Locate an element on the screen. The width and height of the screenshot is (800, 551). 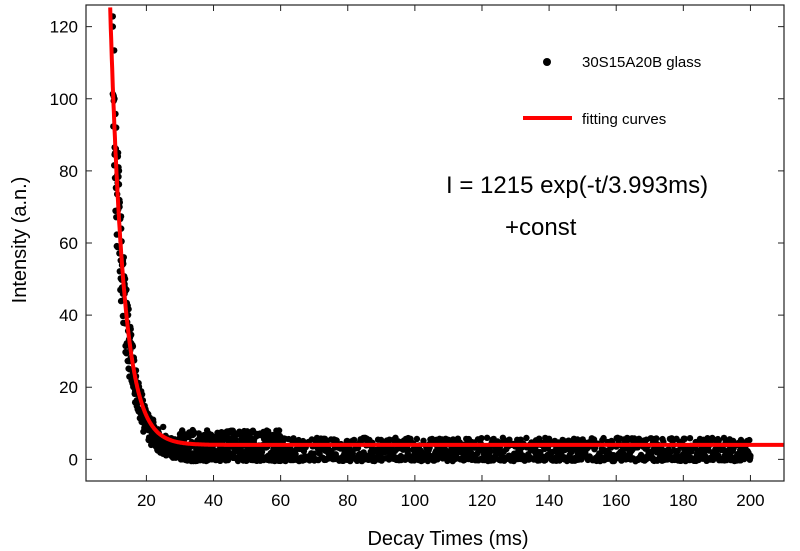
y-tick-label: 80 is located at coordinates (68, 171).